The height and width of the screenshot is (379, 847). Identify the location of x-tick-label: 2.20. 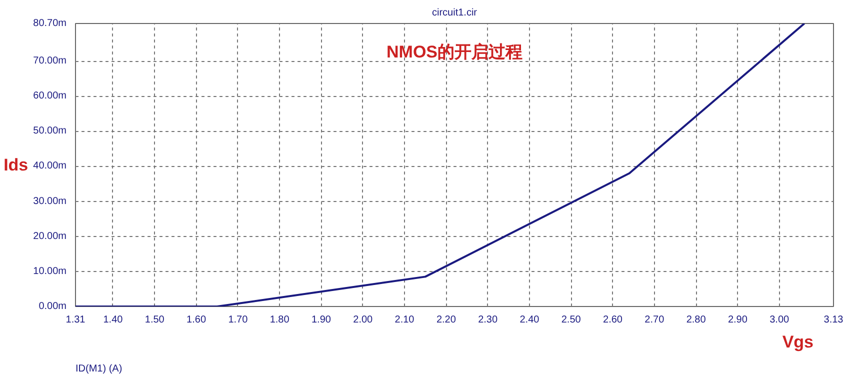
(446, 320).